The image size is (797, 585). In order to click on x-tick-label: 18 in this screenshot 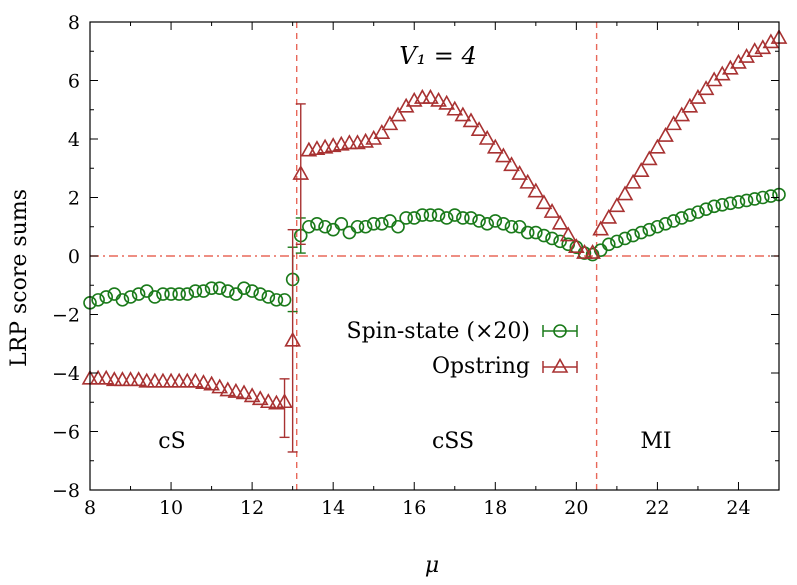, I will do `click(495, 508)`.